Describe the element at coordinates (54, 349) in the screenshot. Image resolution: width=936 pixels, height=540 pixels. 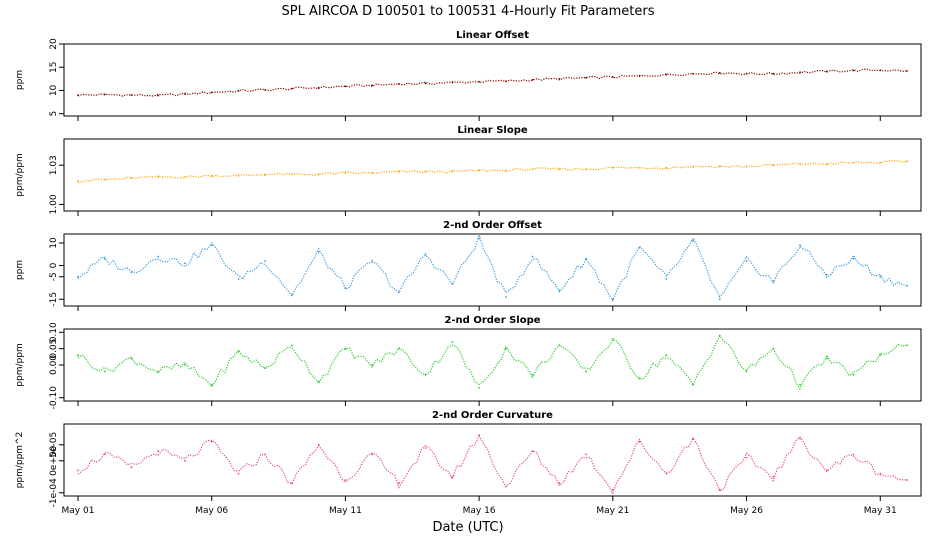
I see `y-tick-label: 0.05` at that location.